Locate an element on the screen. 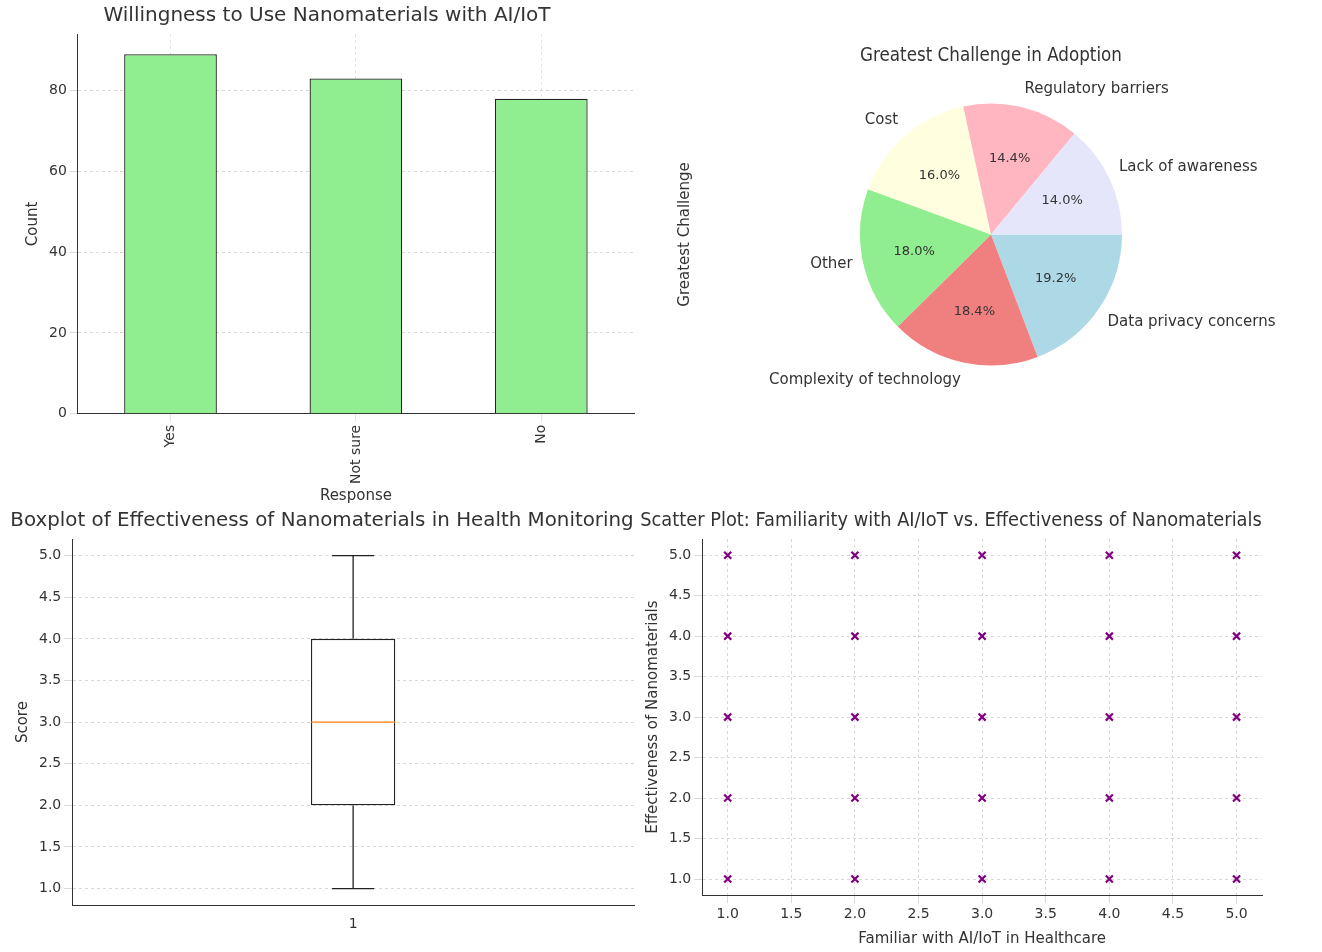  x-tick-label: 1.5 is located at coordinates (791, 913).